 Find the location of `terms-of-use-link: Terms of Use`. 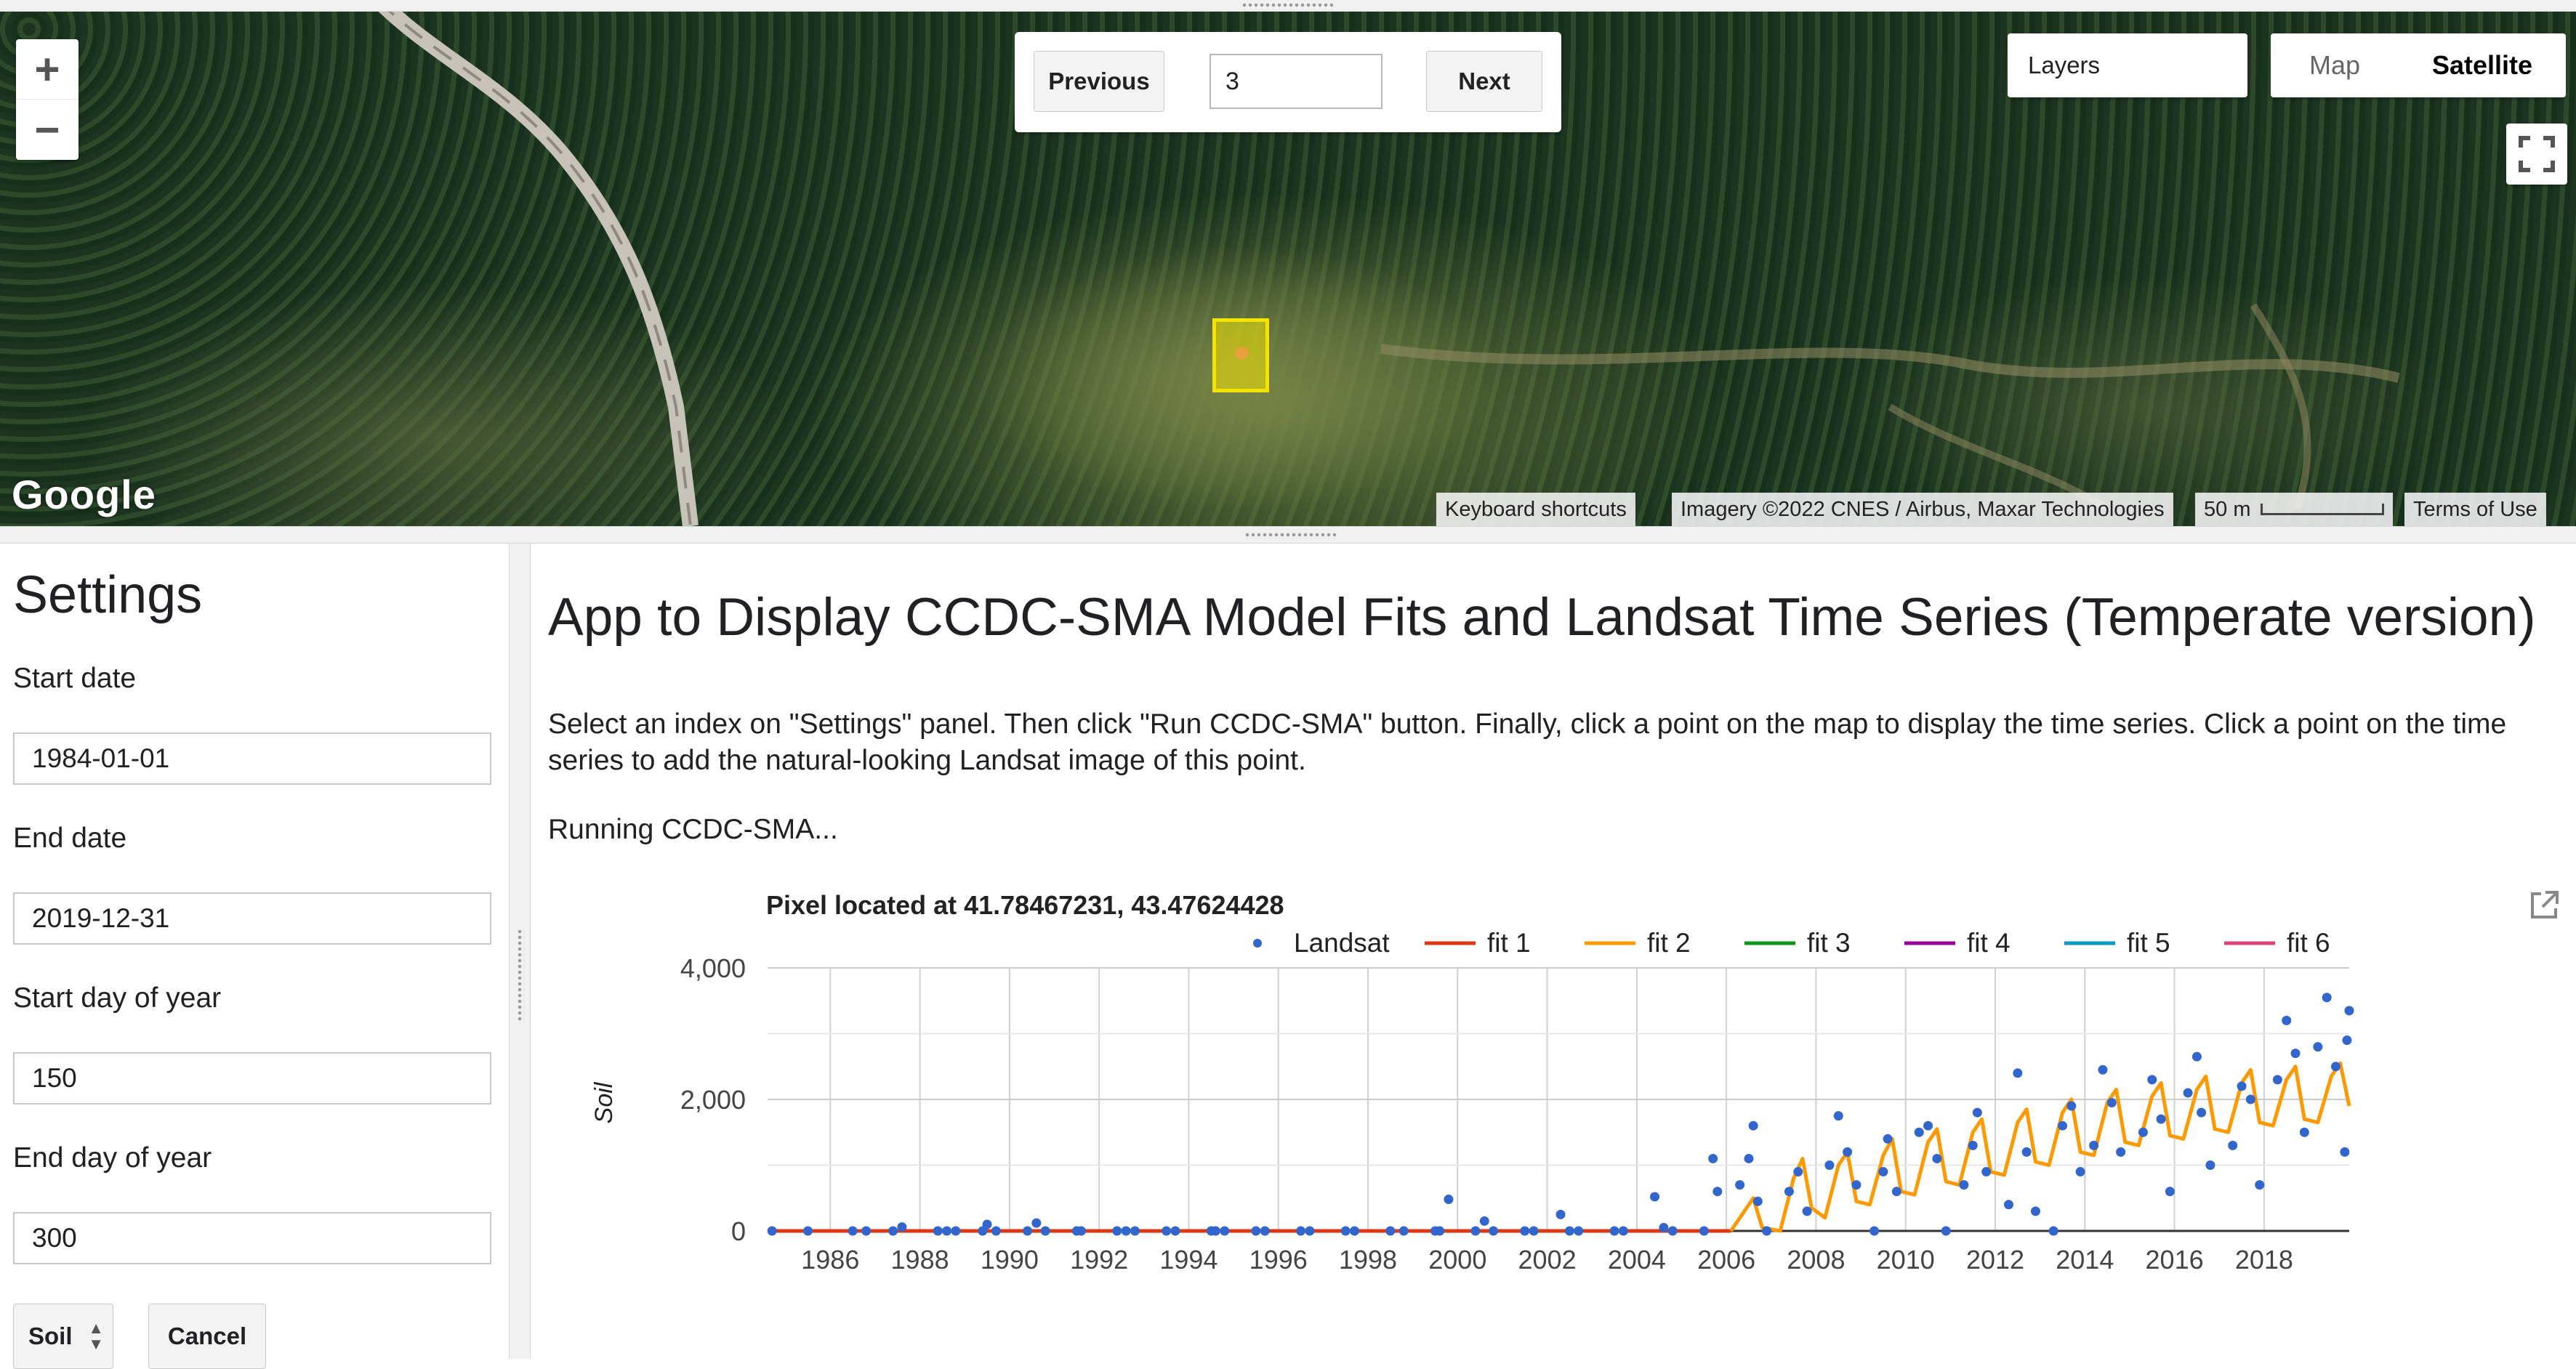

terms-of-use-link: Terms of Use is located at coordinates (2475, 510).